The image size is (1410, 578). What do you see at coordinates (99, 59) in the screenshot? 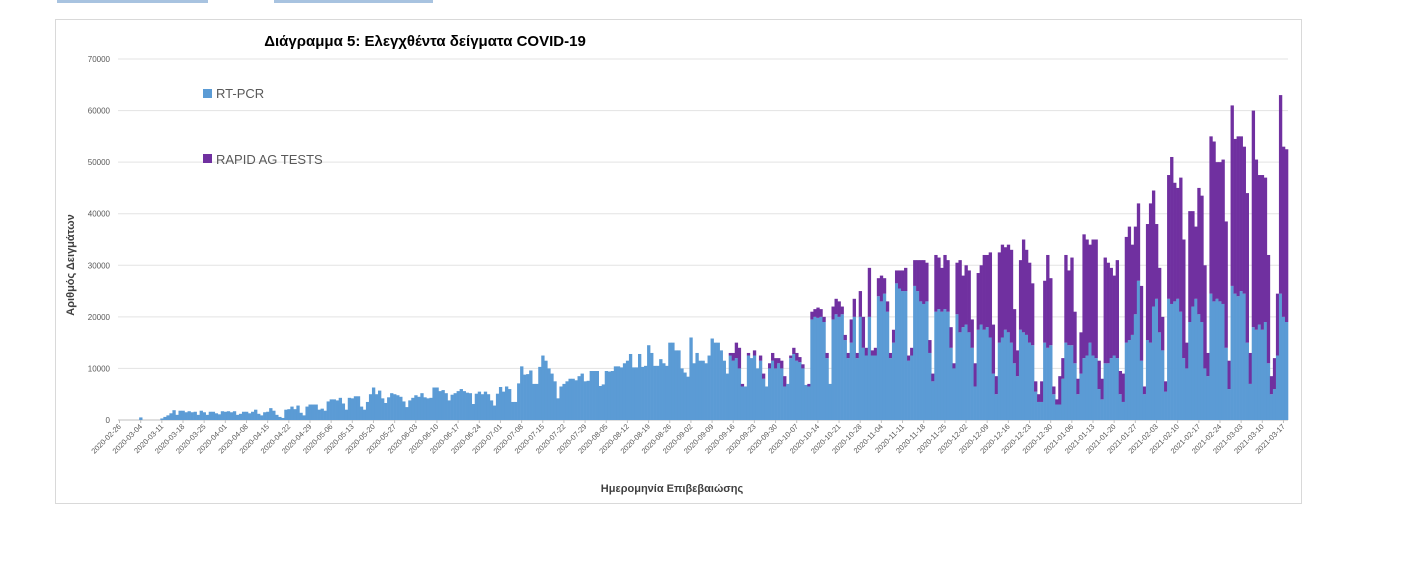
I see `y-tick-label: 70000` at bounding box center [99, 59].